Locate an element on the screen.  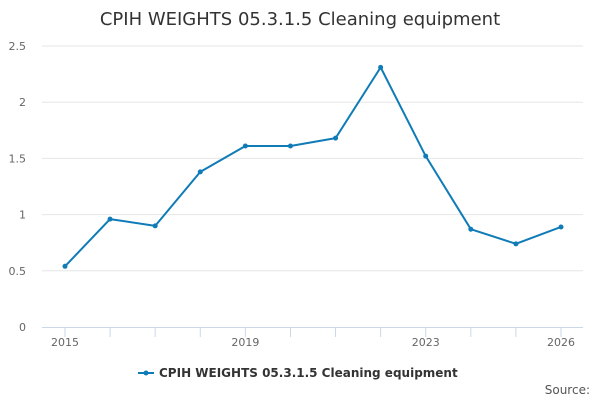
credits-text: Source: is located at coordinates (567, 390).